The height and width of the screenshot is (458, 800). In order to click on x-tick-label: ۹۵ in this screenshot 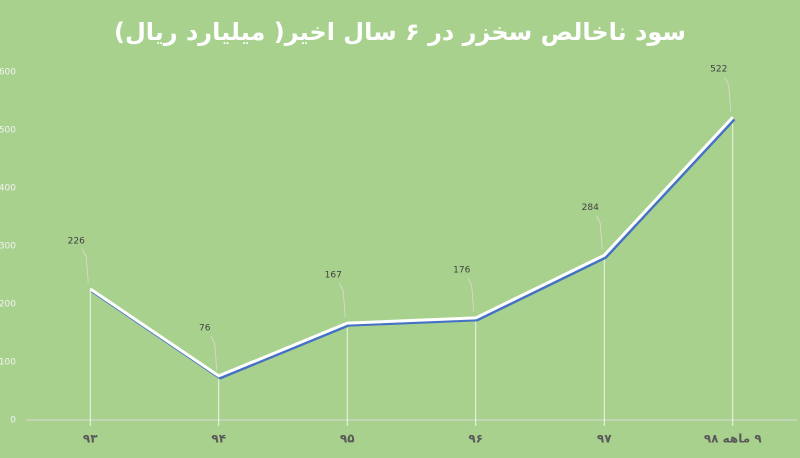, I will do `click(347, 439)`.